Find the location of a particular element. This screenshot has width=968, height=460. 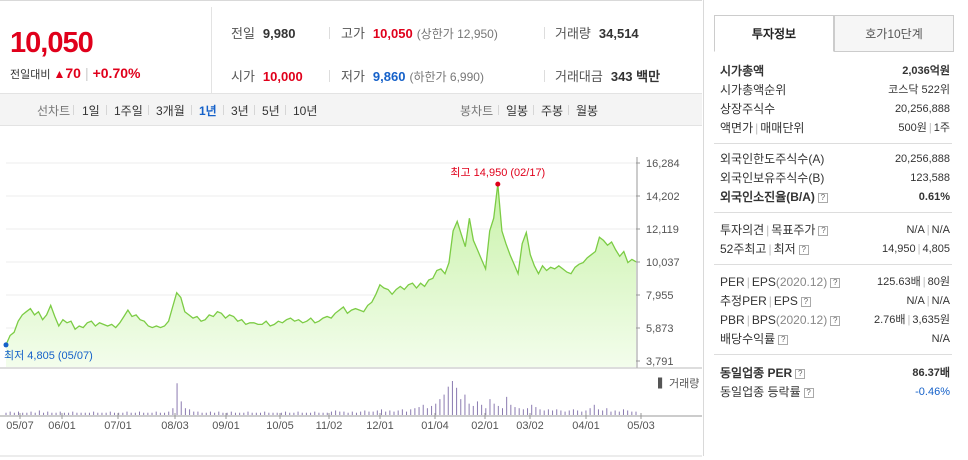

tab-1day: 1일 is located at coordinates (91, 111).